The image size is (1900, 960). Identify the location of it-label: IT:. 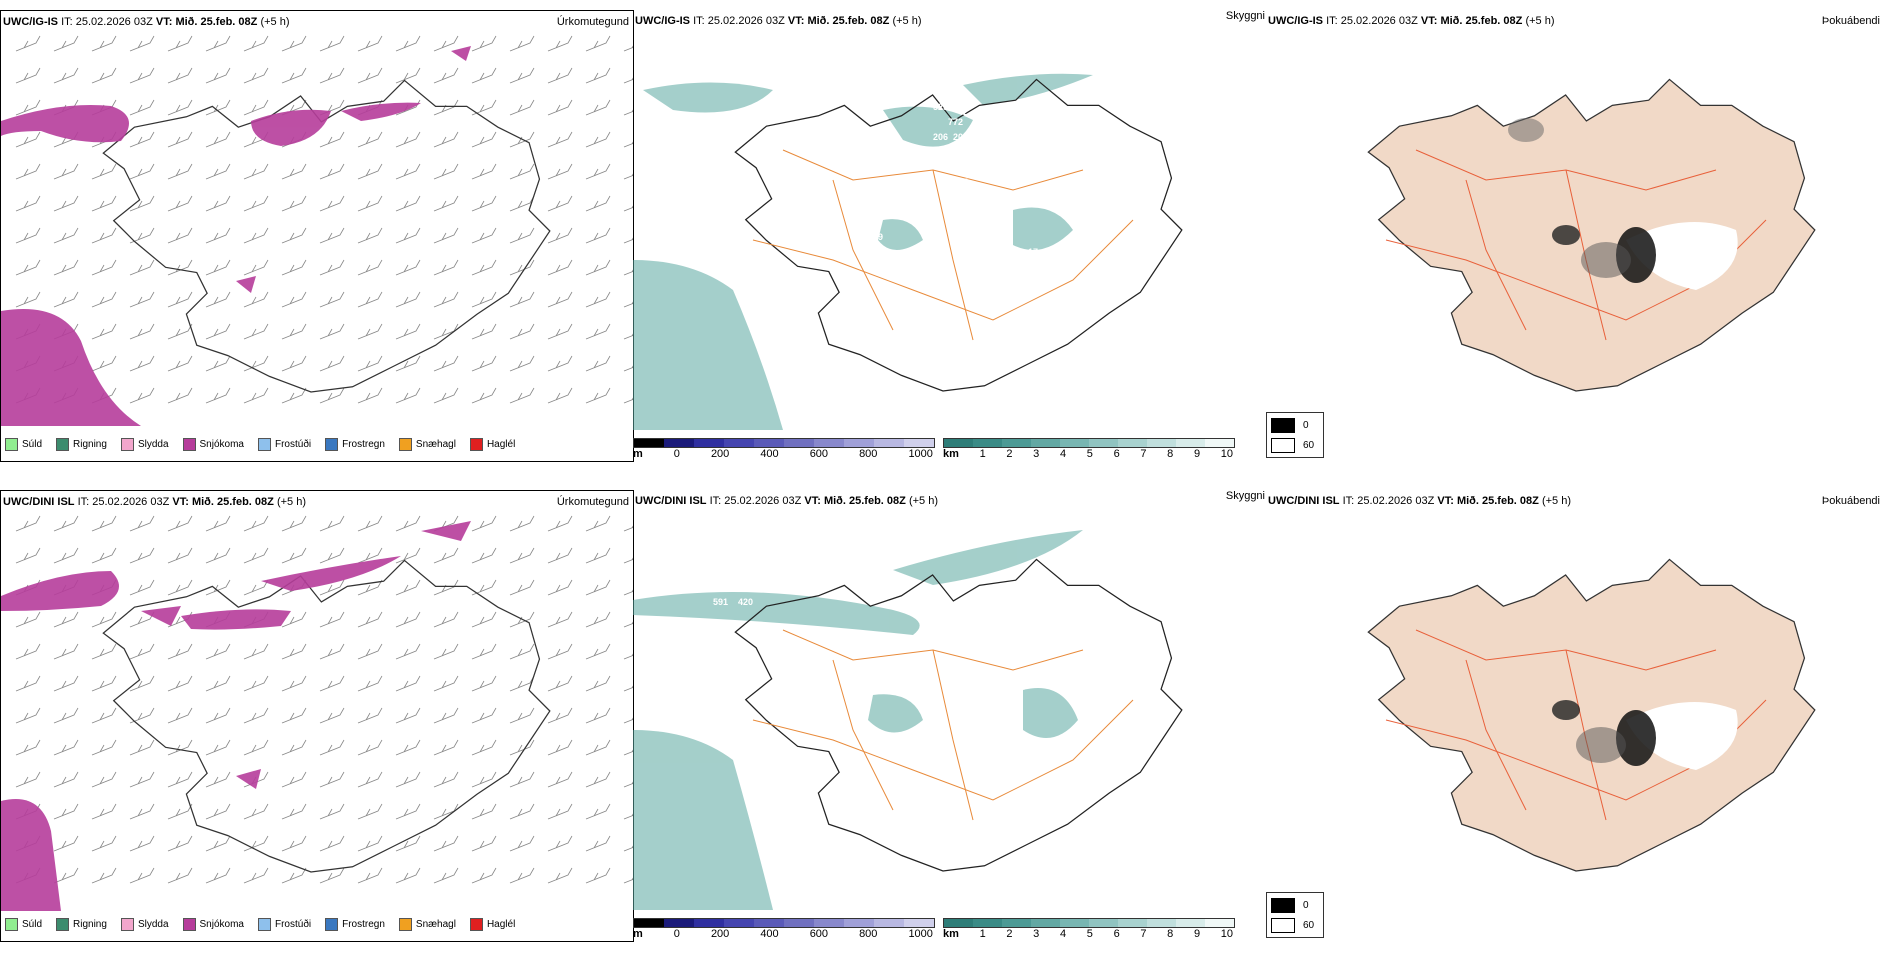
(83, 502).